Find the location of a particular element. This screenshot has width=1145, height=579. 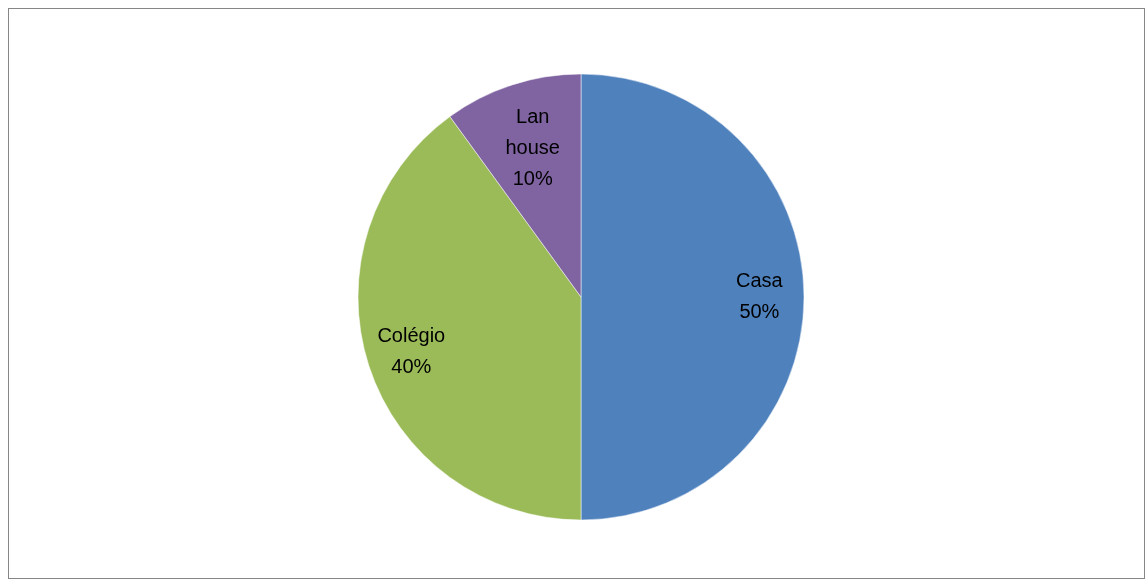

data-label: 10% is located at coordinates (532, 177).